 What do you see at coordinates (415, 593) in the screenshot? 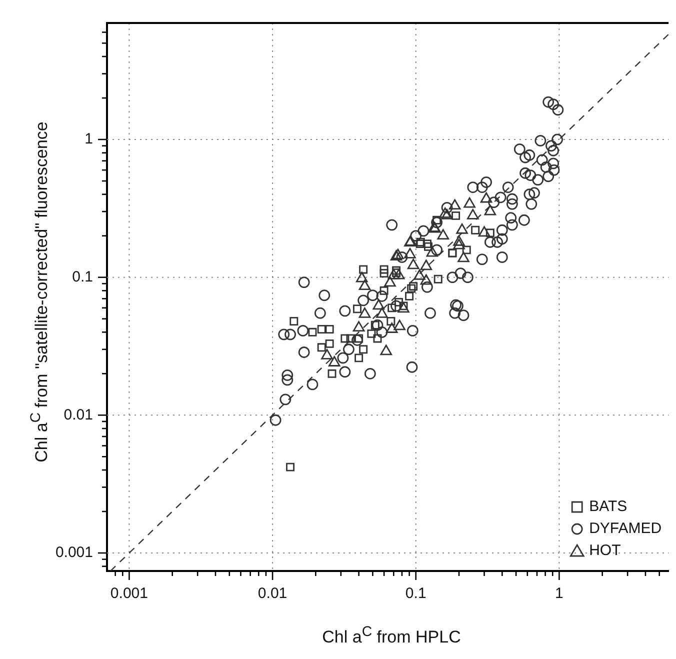
I see `x-tick-label: 0.1` at bounding box center [415, 593].